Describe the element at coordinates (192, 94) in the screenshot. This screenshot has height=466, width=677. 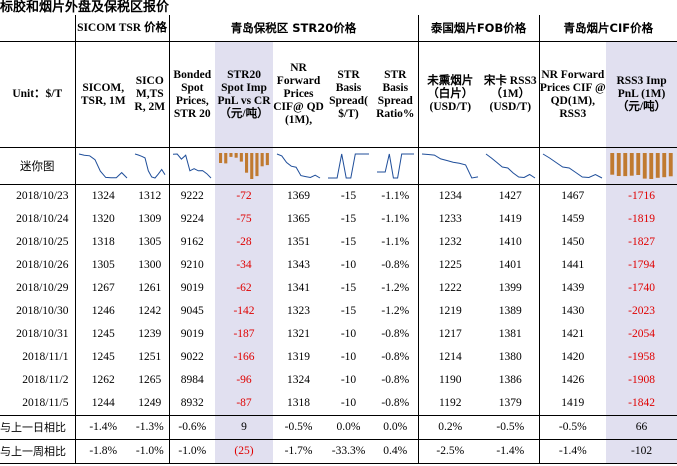
I see `col-bonded-spot: Bonded Spot Prices, STR 20` at that location.